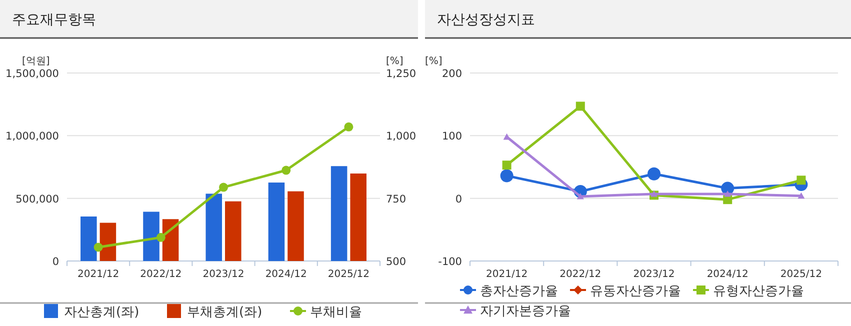 The width and height of the screenshot is (851, 326). What do you see at coordinates (395, 61) in the screenshot?
I see `y2-axis-title: [%]` at bounding box center [395, 61].